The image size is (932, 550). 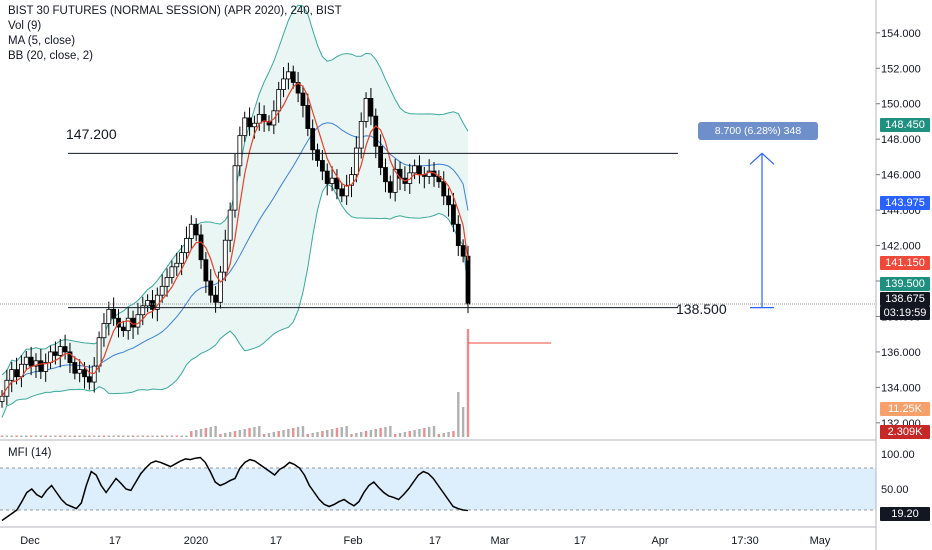 What do you see at coordinates (659, 541) in the screenshot?
I see `time-tick-label: Apr` at bounding box center [659, 541].